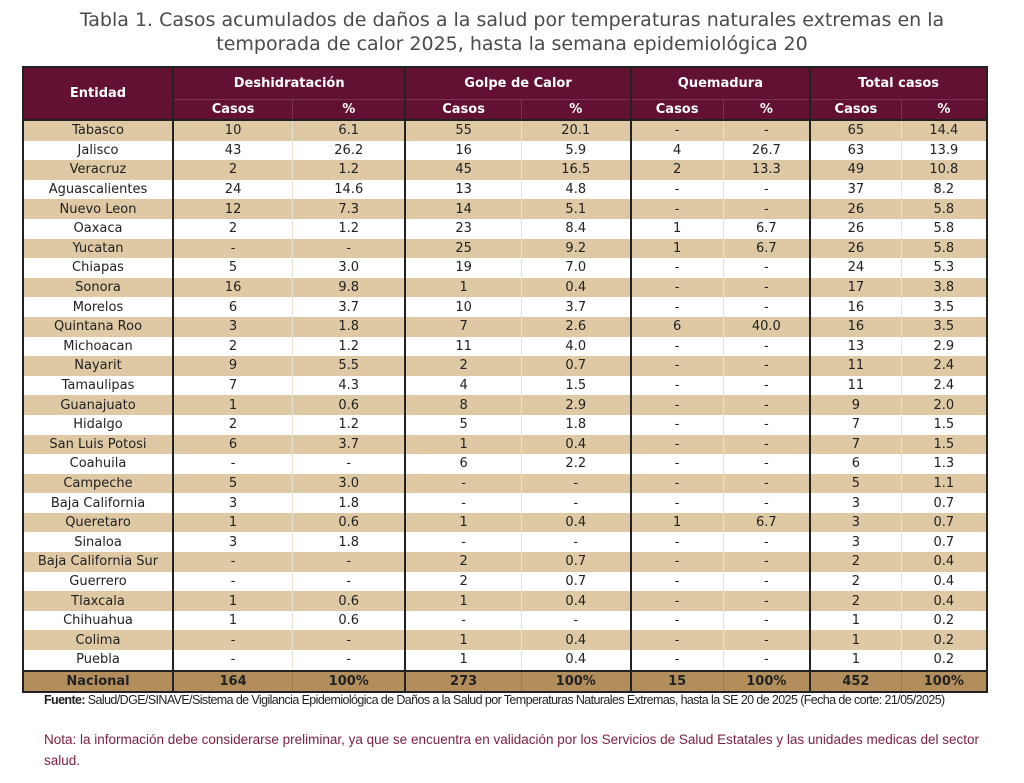  What do you see at coordinates (944, 385) in the screenshot?
I see `cell-value: 2.4` at bounding box center [944, 385].